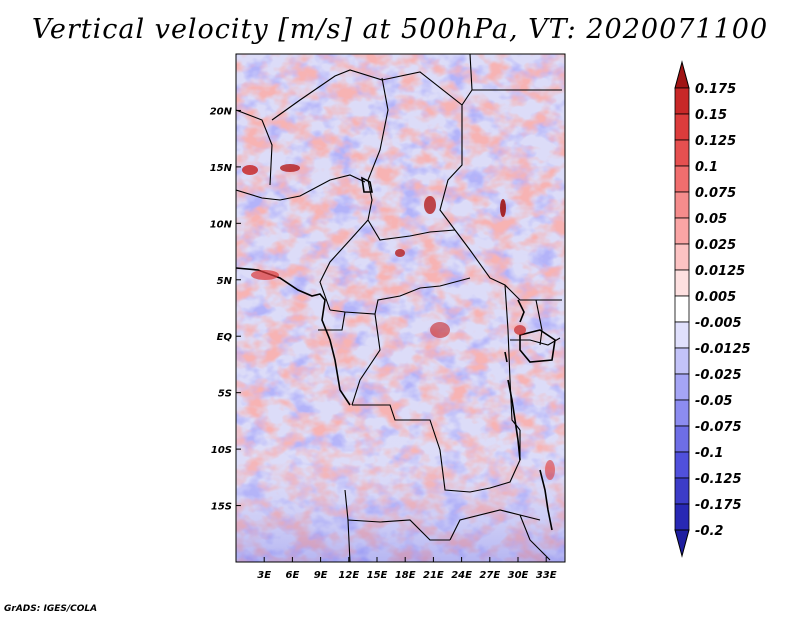 This screenshot has height=618, width=800. What do you see at coordinates (715, 141) in the screenshot?
I see `colorbar-label: 0.125` at bounding box center [715, 141].